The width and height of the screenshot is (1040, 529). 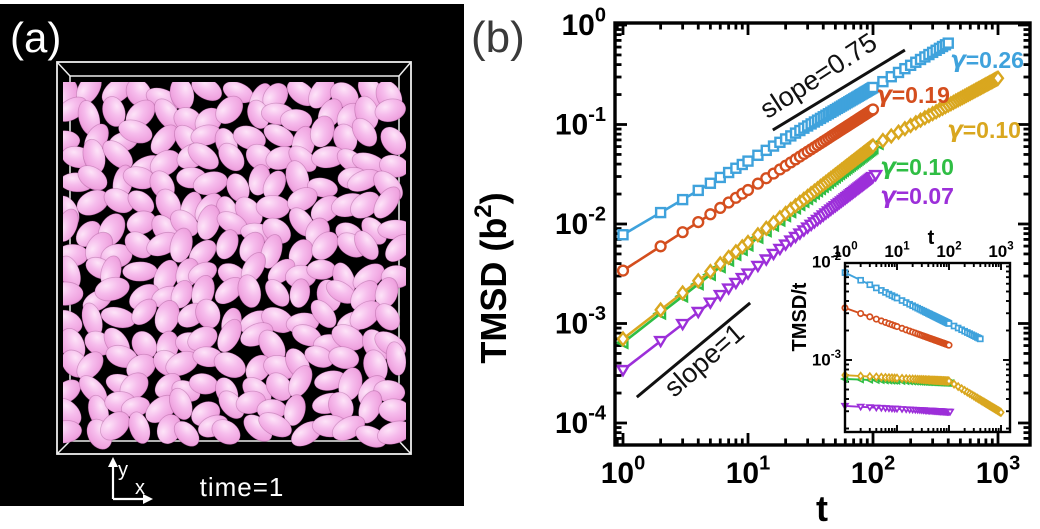 I want to click on series-gamma=0.07, so click(x=749, y=273).